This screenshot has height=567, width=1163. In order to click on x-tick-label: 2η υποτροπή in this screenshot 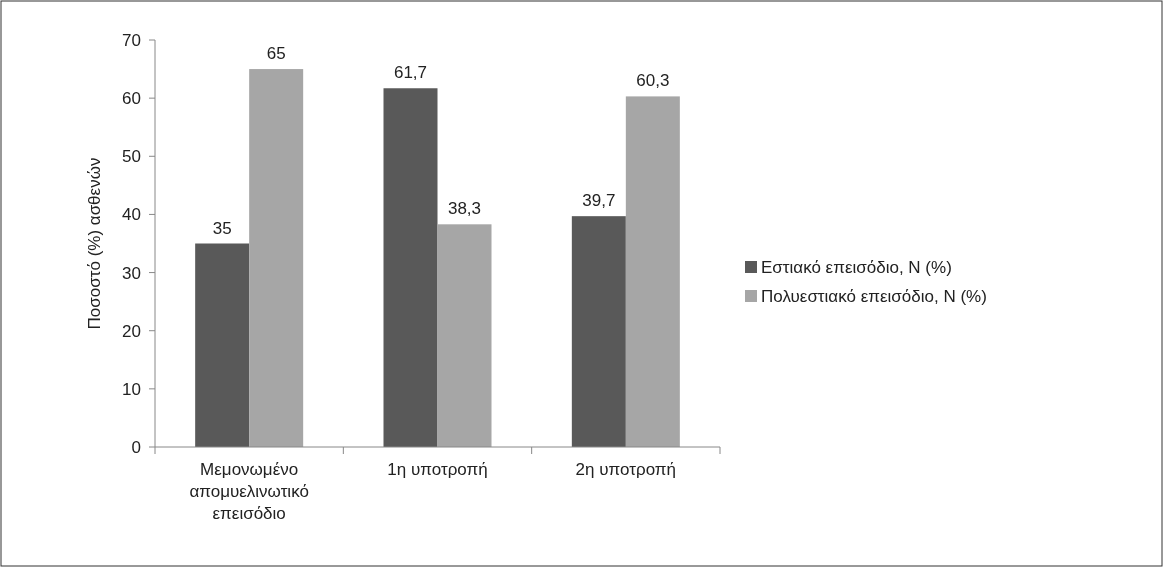, I will do `click(626, 469)`.